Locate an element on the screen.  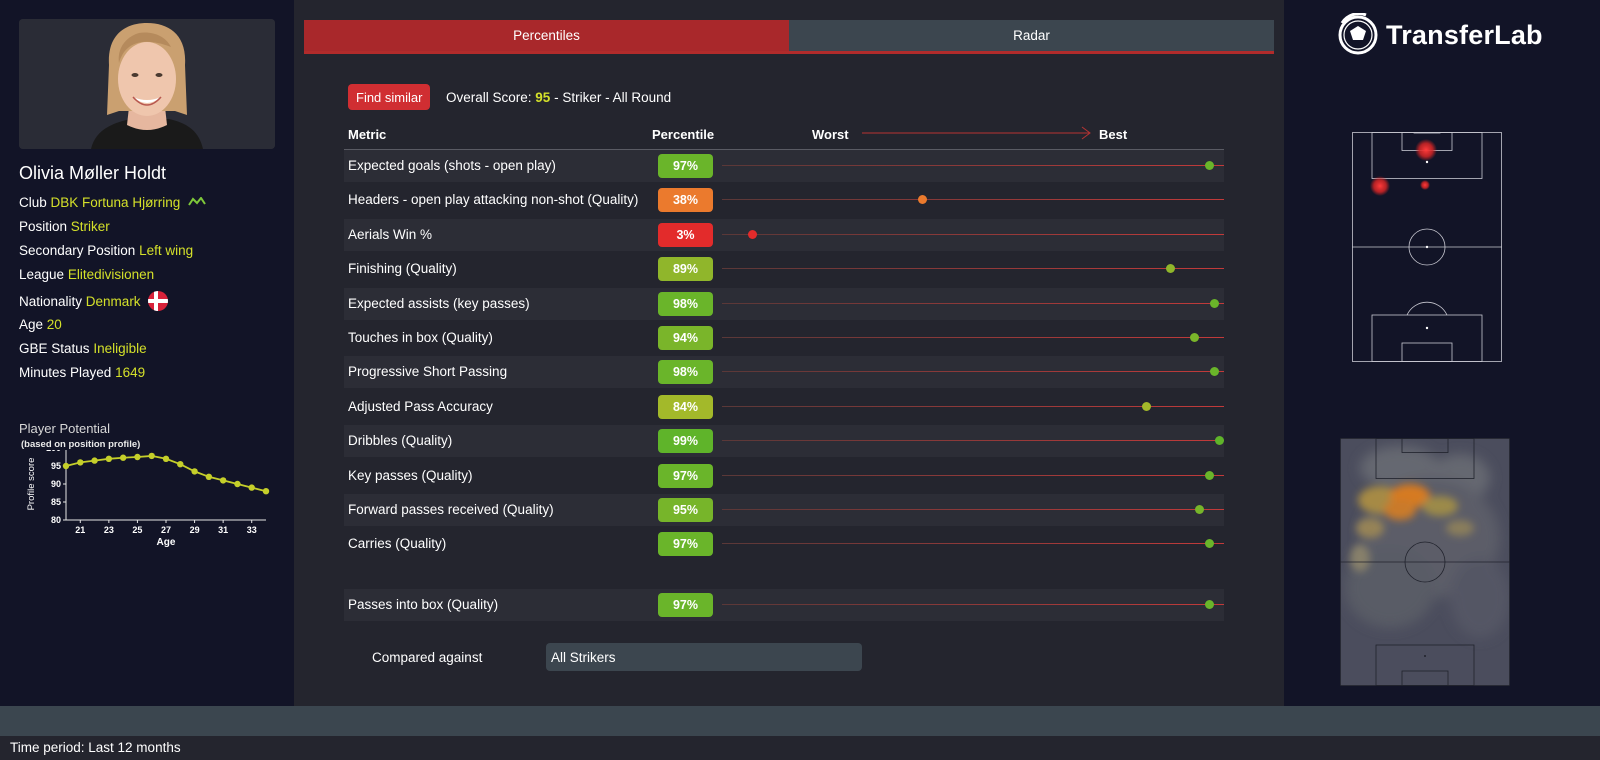
percentile-row: Aerials Win % 3% is located at coordinates (784, 234).